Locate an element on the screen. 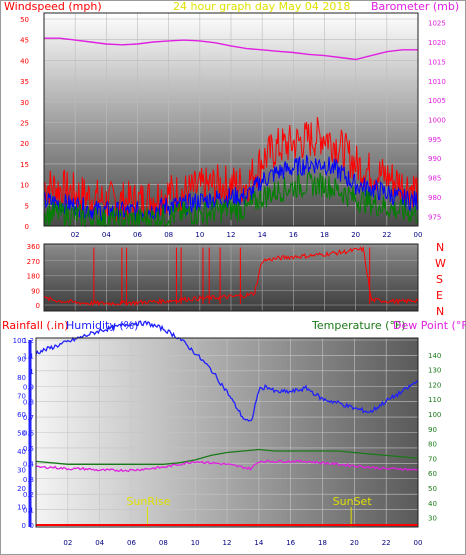 The height and width of the screenshot is (555, 466). sunrise-label: SunRise is located at coordinates (148, 501).